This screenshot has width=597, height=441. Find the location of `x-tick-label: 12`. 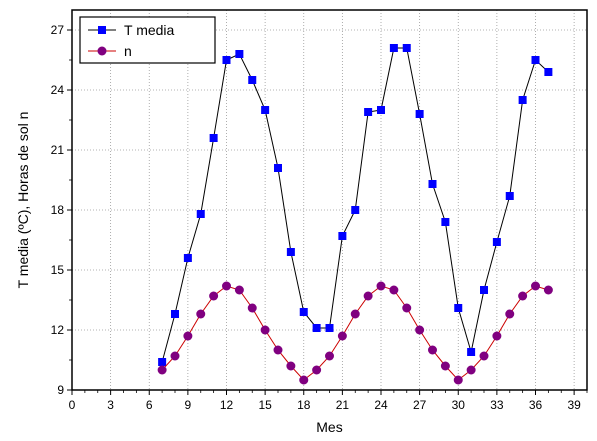

x-tick-label: 12 is located at coordinates (227, 405).